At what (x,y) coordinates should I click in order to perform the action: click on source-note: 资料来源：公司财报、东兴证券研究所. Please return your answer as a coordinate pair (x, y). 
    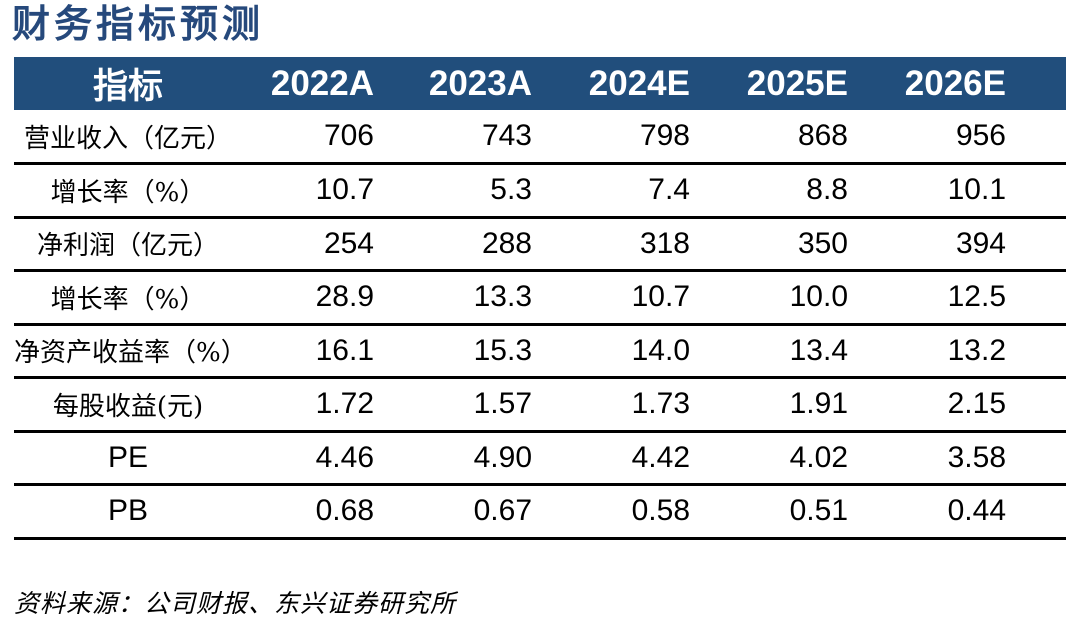
    Looking at the image, I should click on (235, 603).